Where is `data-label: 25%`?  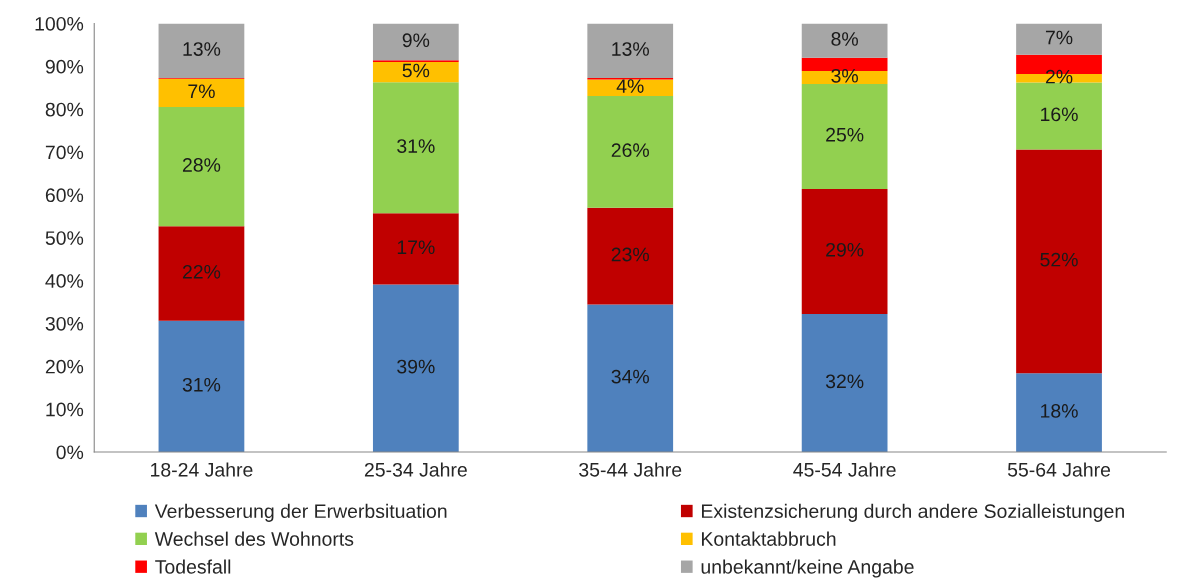 data-label: 25% is located at coordinates (845, 134).